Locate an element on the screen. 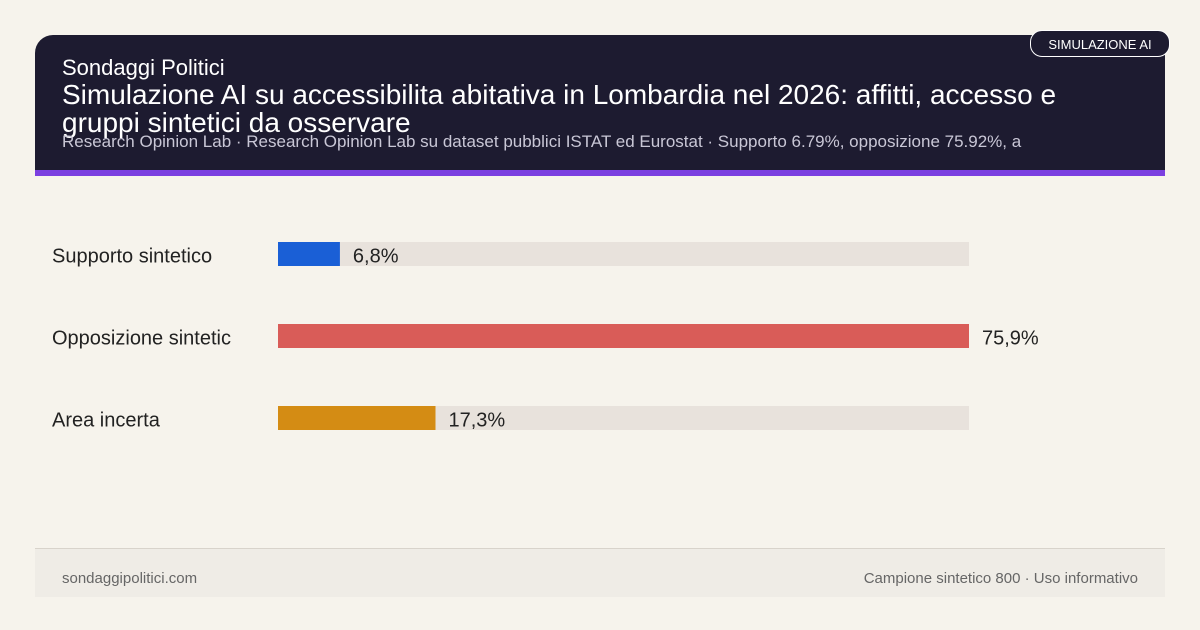 This screenshot has height=630, width=1200. footer-site: sondaggipolitici.com is located at coordinates (130, 578).